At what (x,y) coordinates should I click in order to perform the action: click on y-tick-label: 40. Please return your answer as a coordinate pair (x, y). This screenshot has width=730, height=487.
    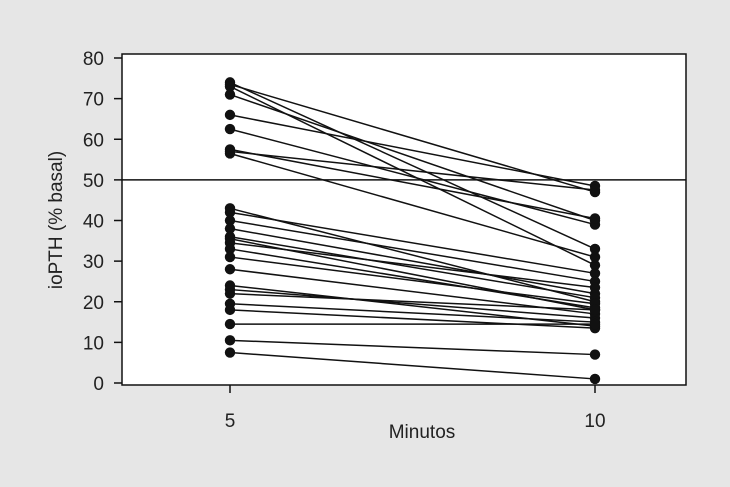
    Looking at the image, I should click on (93, 222).